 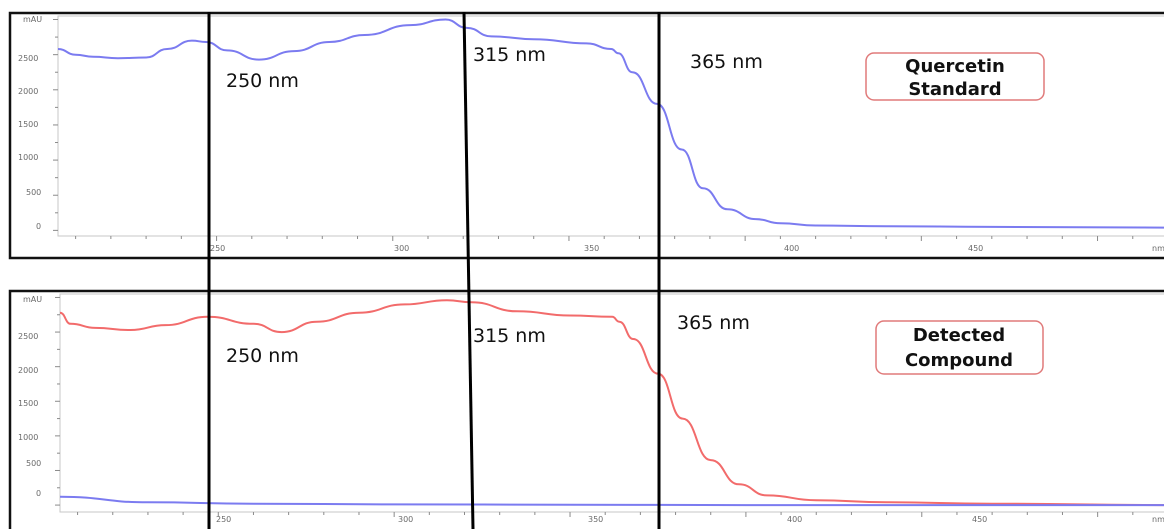 I want to click on bottom-x-tick-label: 450, so click(x=979, y=519).